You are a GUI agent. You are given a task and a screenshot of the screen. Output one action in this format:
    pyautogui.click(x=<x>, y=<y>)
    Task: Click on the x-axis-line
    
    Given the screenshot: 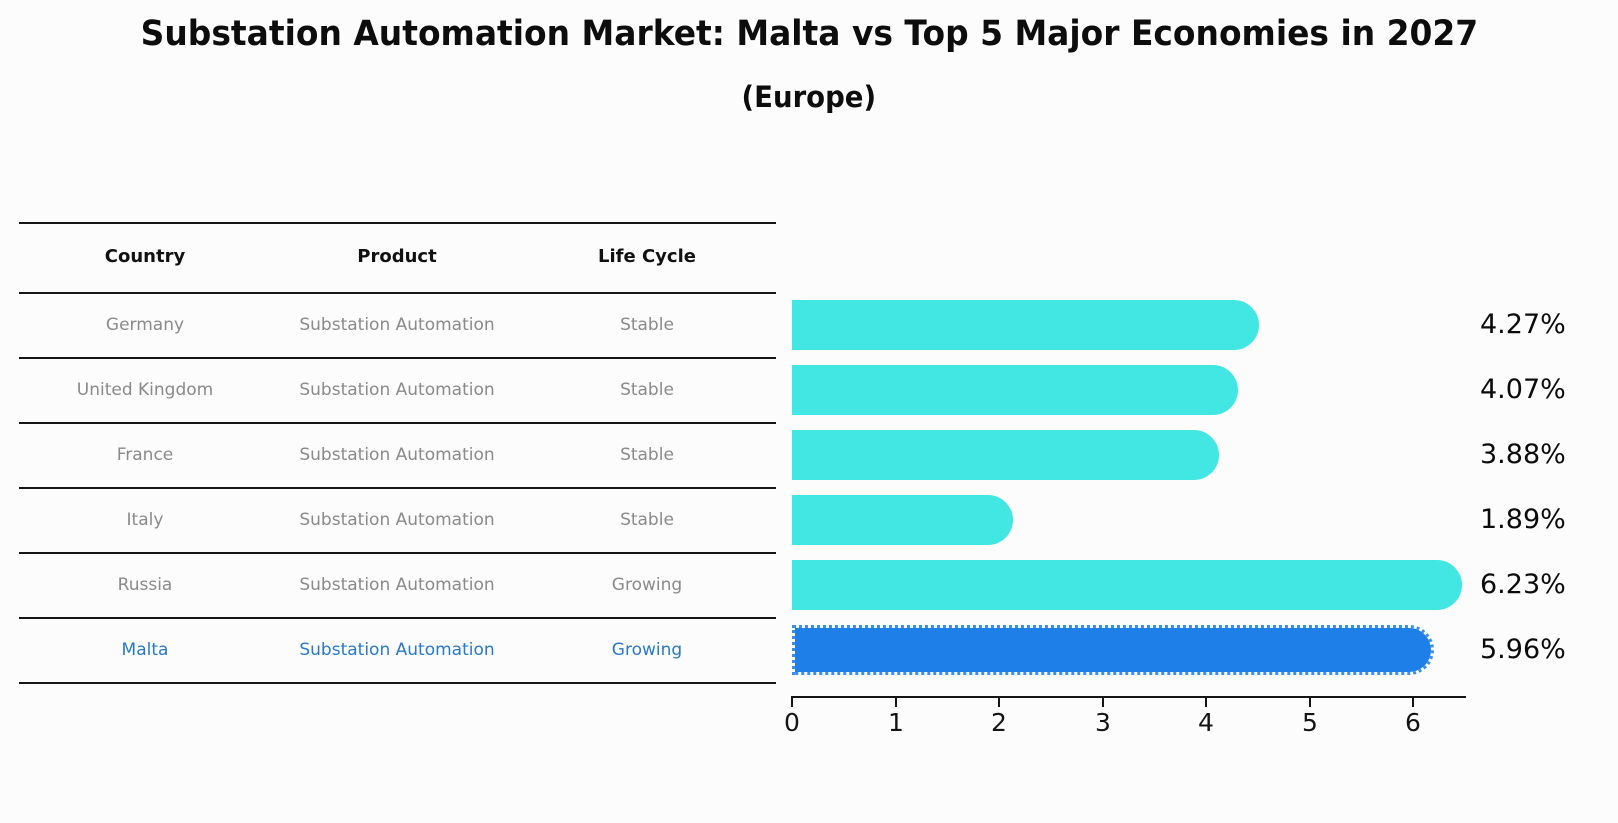 What is the action you would take?
    pyautogui.click(x=1128, y=697)
    